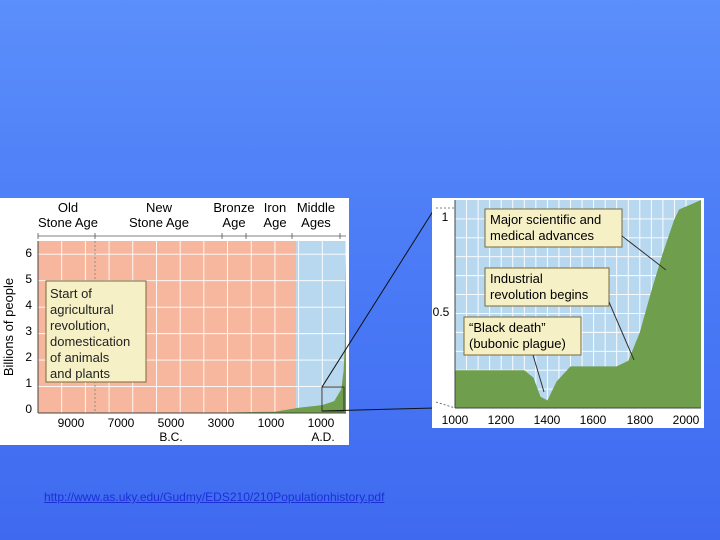 The width and height of the screenshot is (720, 540). What do you see at coordinates (501, 420) in the screenshot?
I see `inset-xtick-1200: 1200` at bounding box center [501, 420].